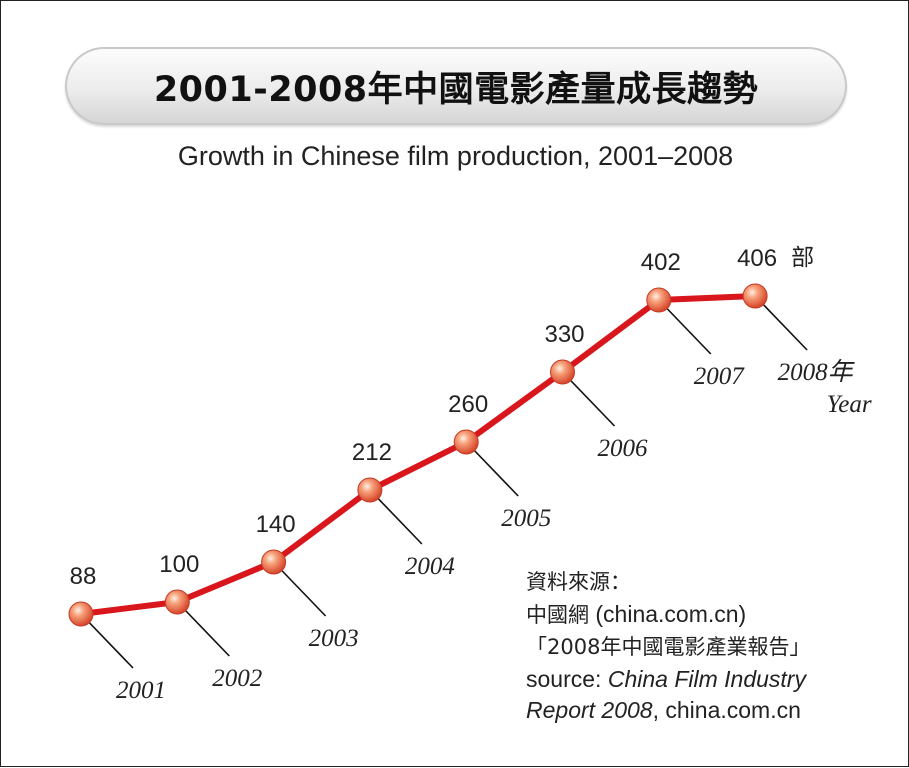  I want to click on source-site-cjk: 中國網, so click(557, 614).